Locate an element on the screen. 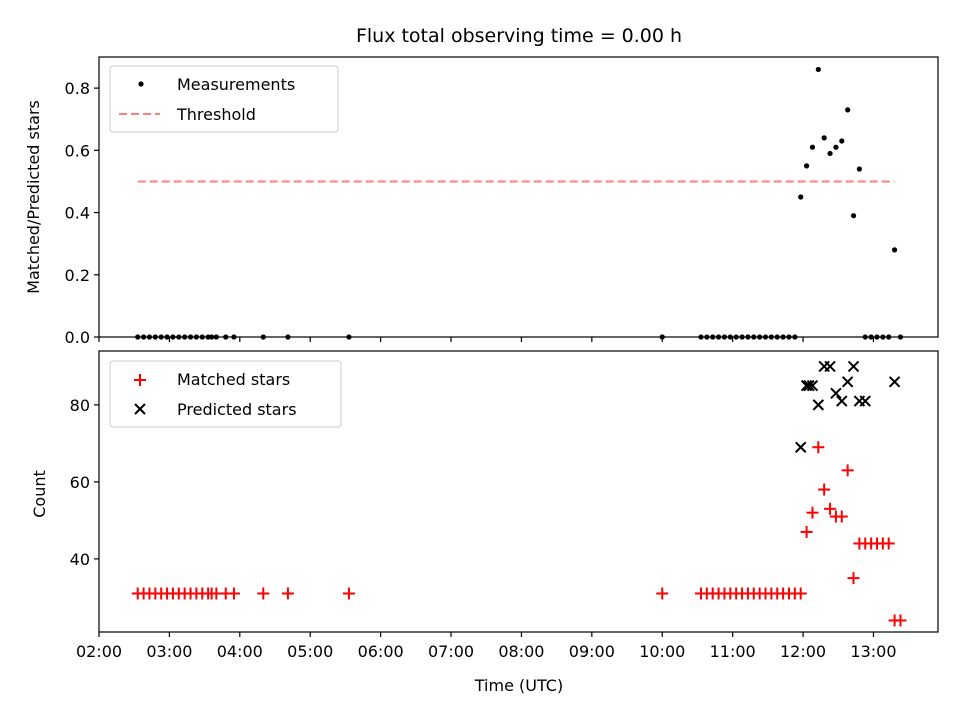 The height and width of the screenshot is (720, 960). x-tick-label: 05:00 is located at coordinates (310, 651).